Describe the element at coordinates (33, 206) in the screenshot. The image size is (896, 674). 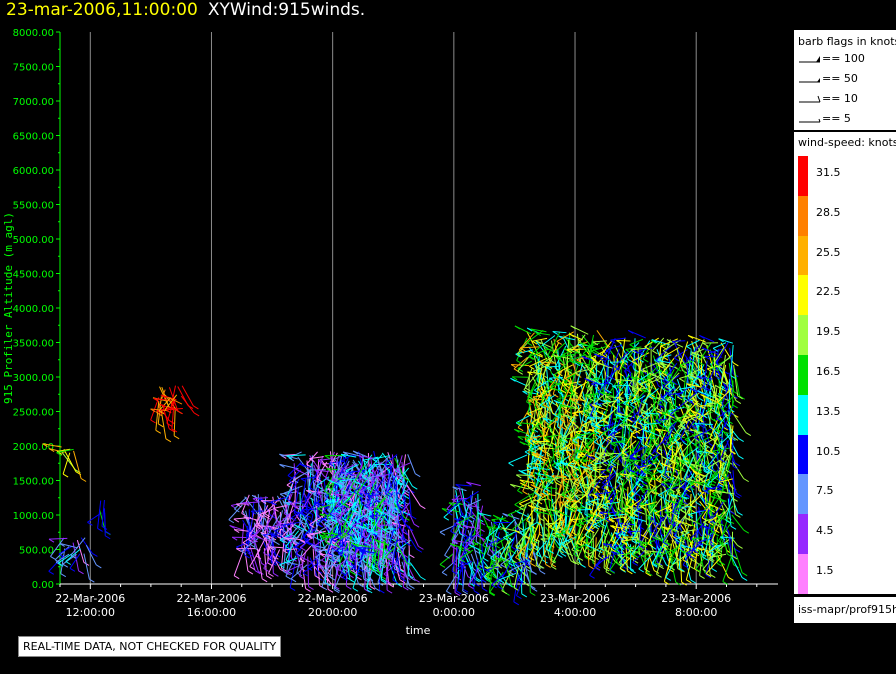
I see `y-tick-label: 5500.00` at that location.